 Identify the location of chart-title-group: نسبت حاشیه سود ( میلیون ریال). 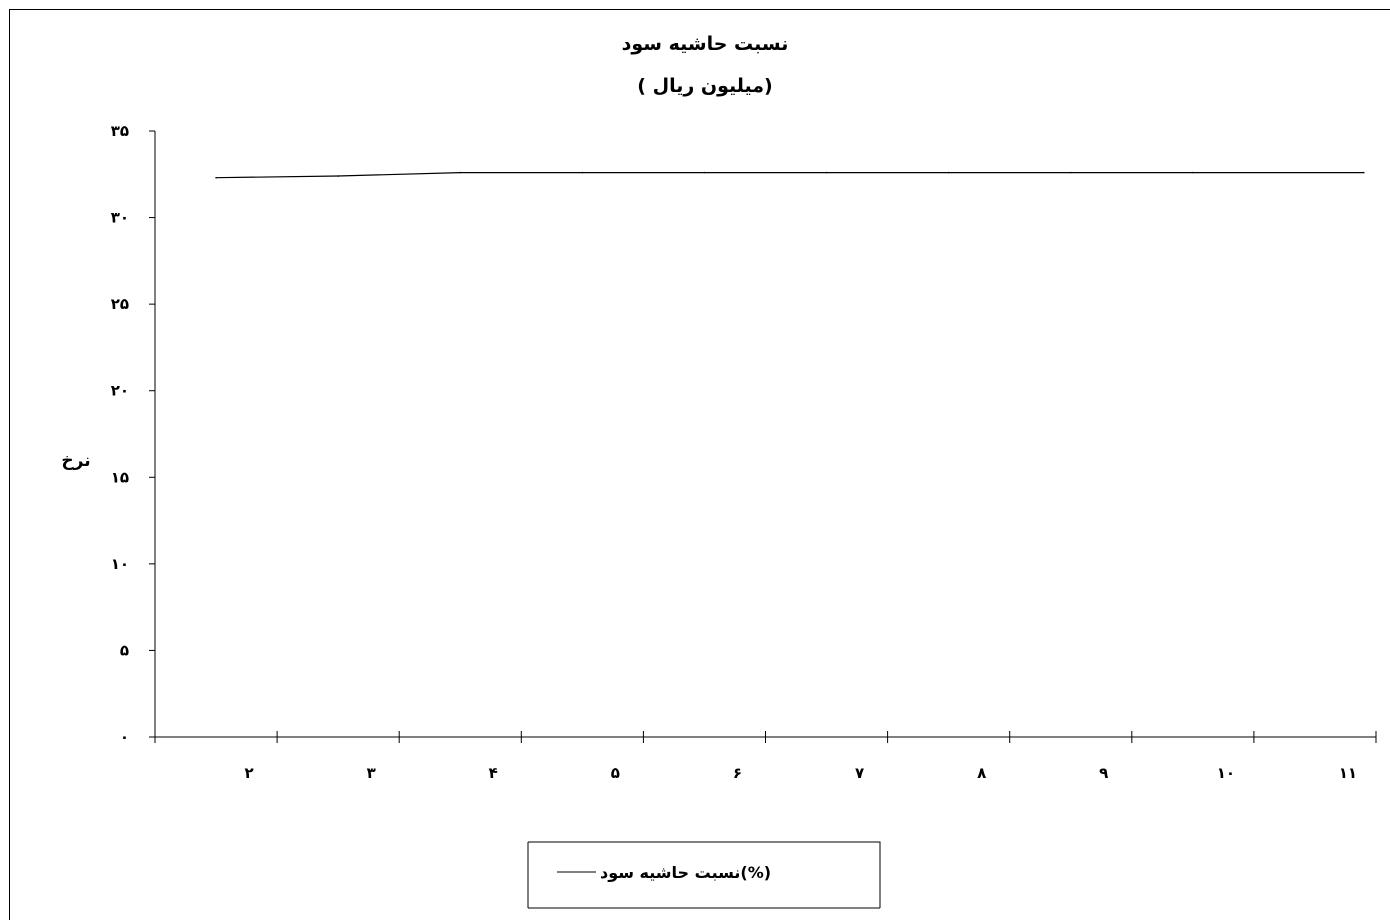
(705, 65).